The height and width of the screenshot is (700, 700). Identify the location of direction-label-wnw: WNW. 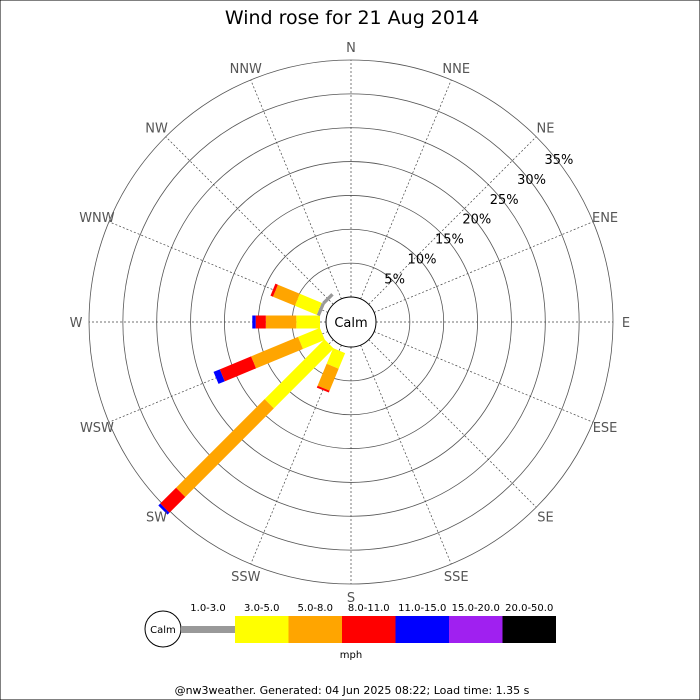
(97, 218).